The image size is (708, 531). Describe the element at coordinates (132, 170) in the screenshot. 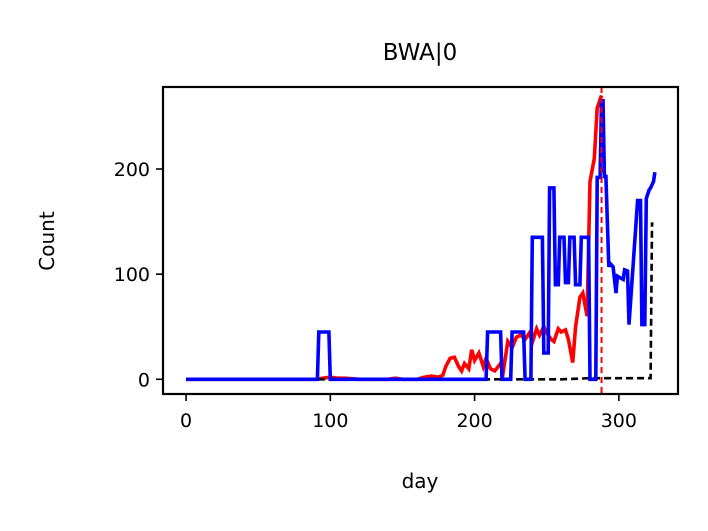

I see `ytick-label: 200` at that location.